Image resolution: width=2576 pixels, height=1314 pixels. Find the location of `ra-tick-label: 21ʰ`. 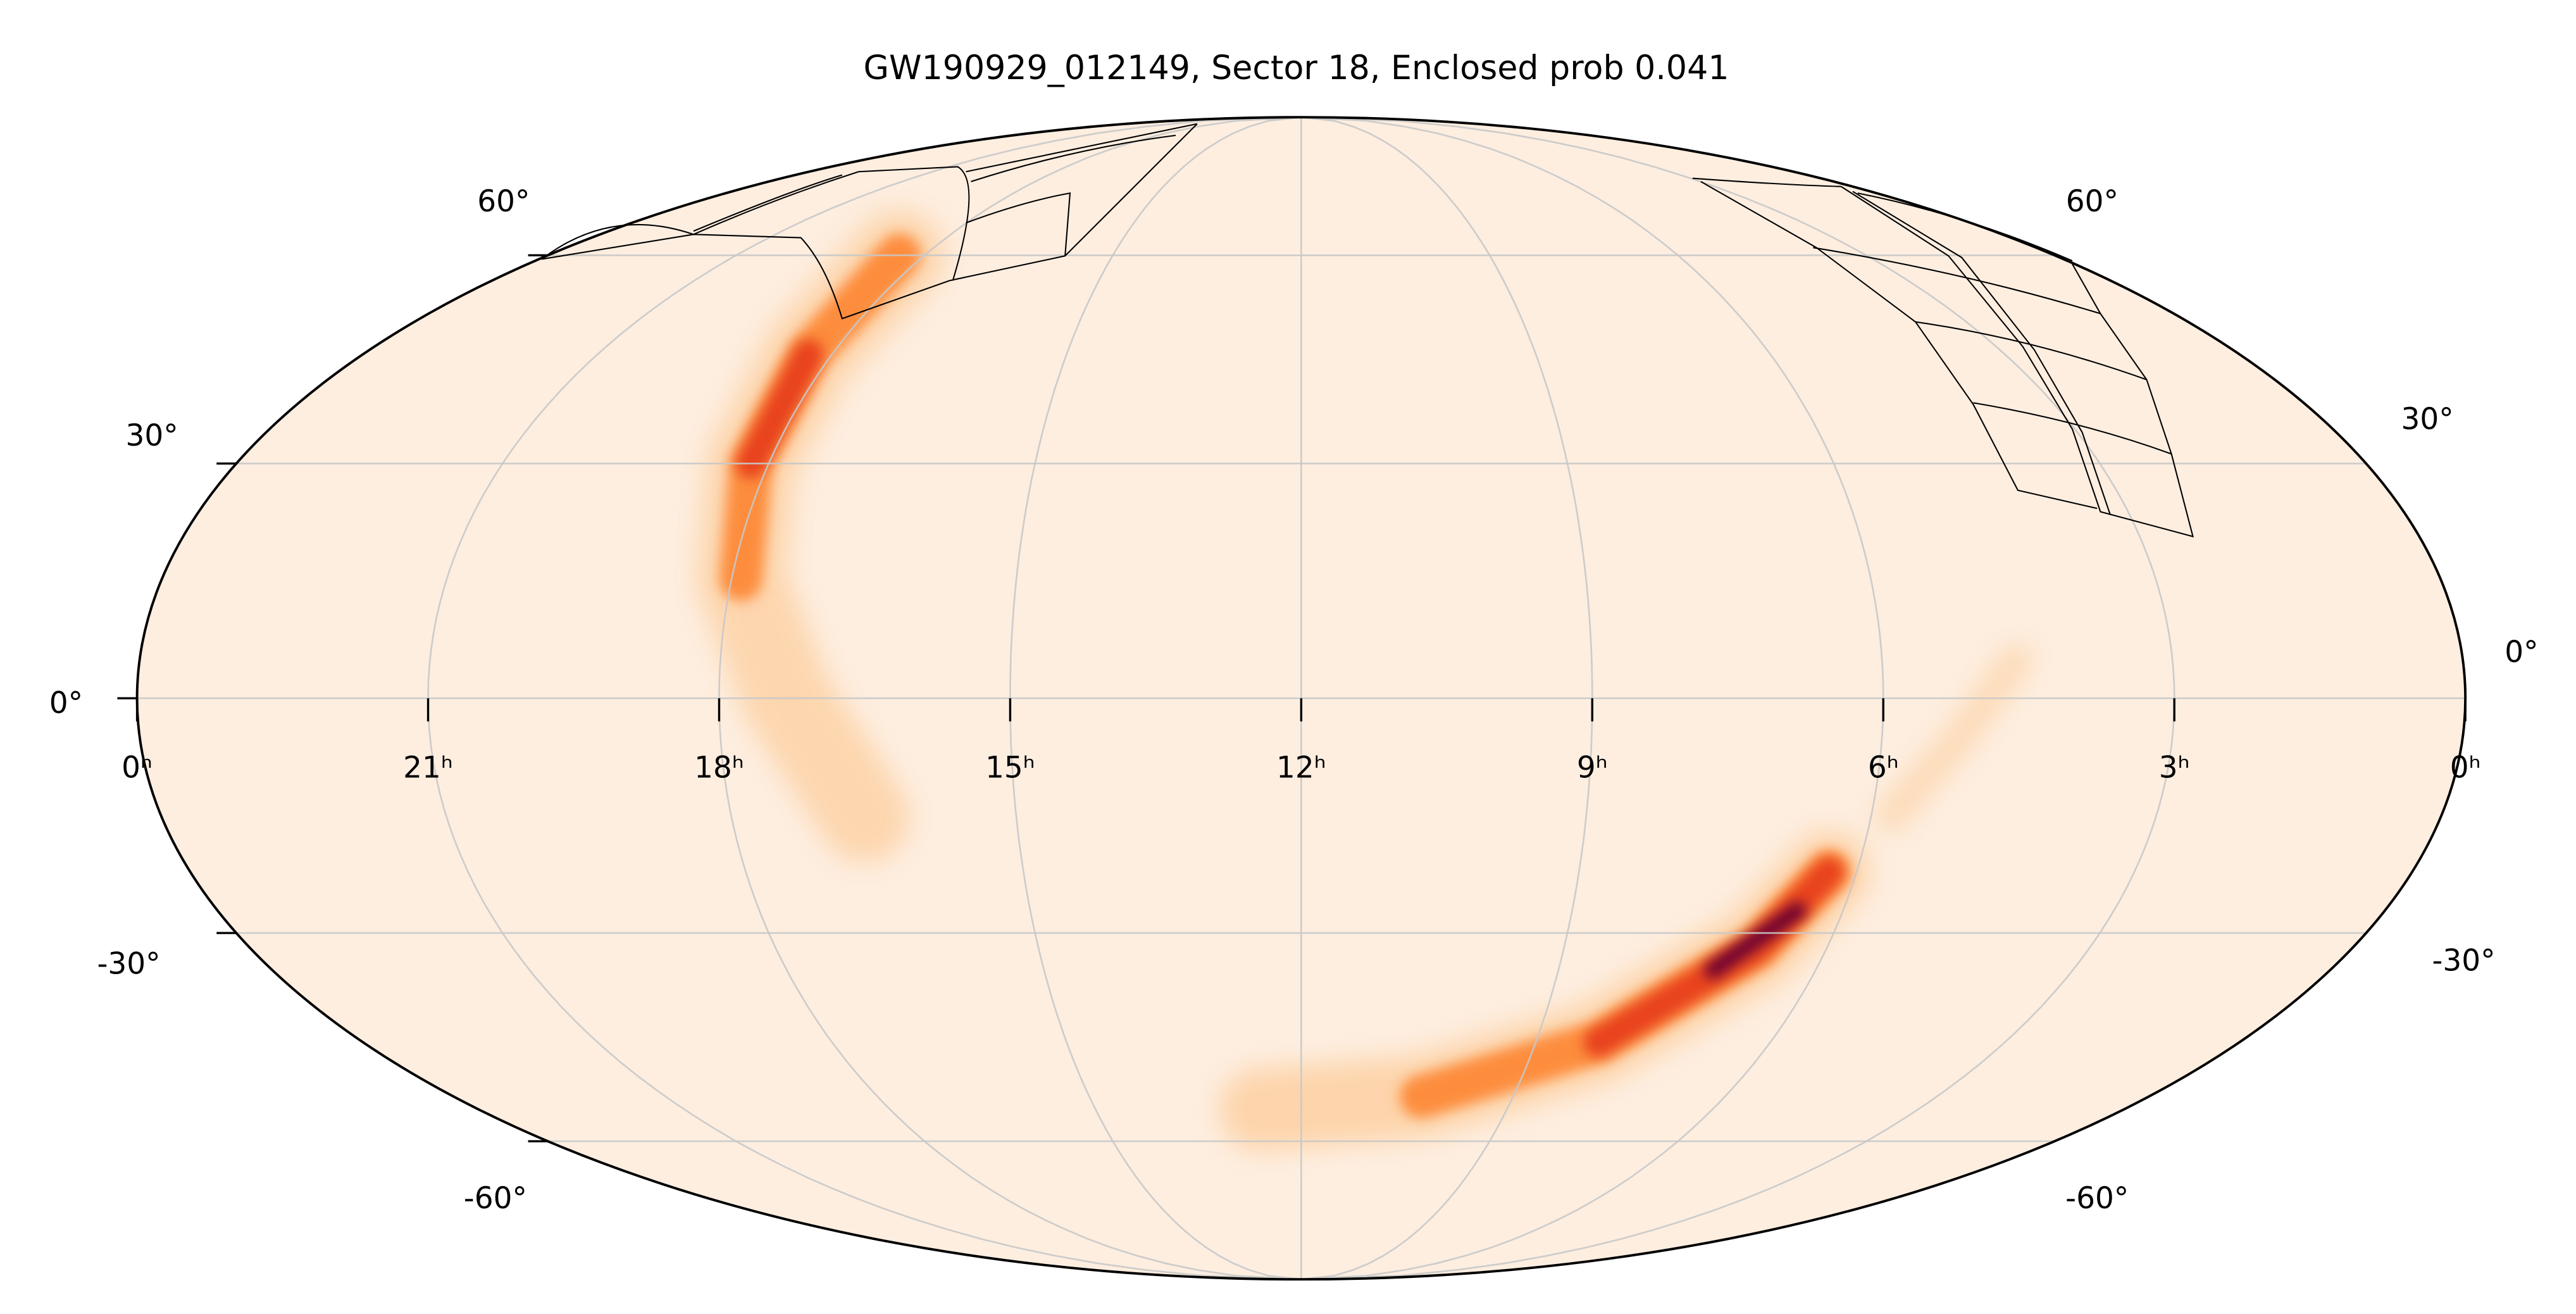

ra-tick-label: 21ʰ is located at coordinates (428, 767).